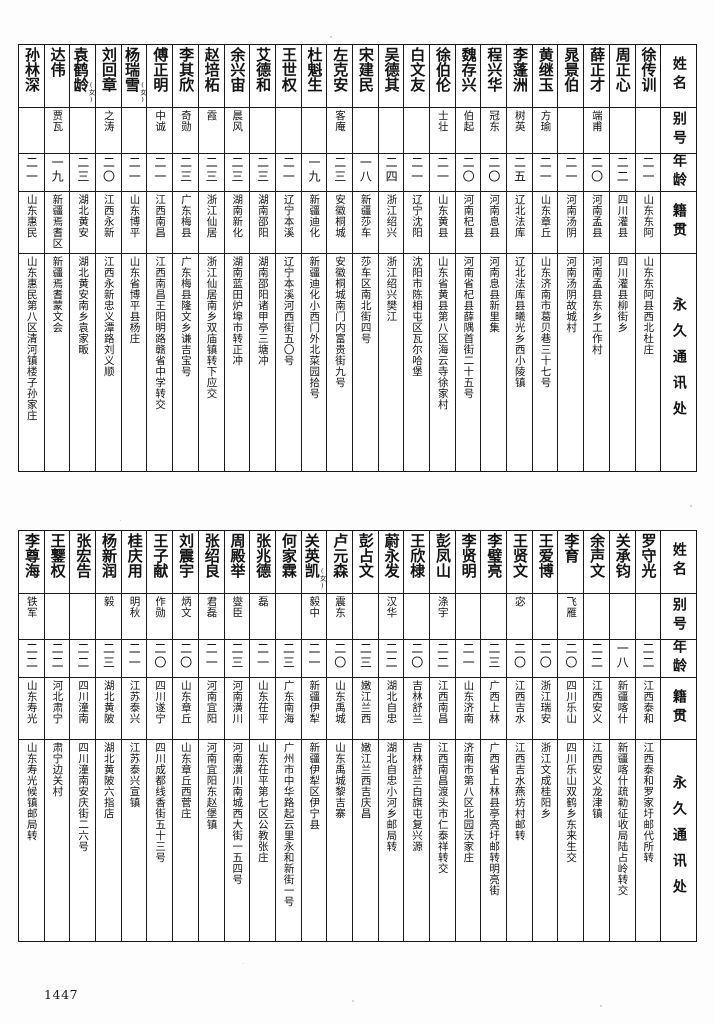 The image size is (715, 1024). Describe the element at coordinates (467, 736) in the screenshot. I see `person-column: 李贤明 二一 山东济南 济南市第八区北园沃家庄` at that location.